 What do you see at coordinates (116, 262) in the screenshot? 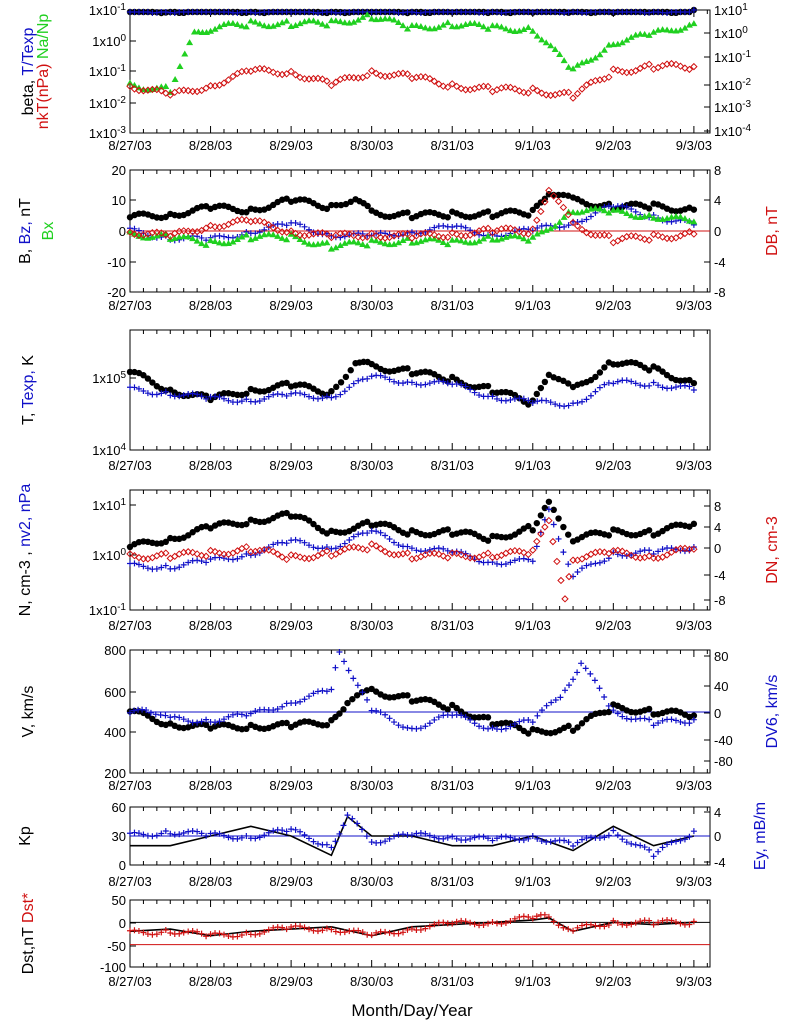
I see `y-tick-label-left: -10` at bounding box center [116, 262].